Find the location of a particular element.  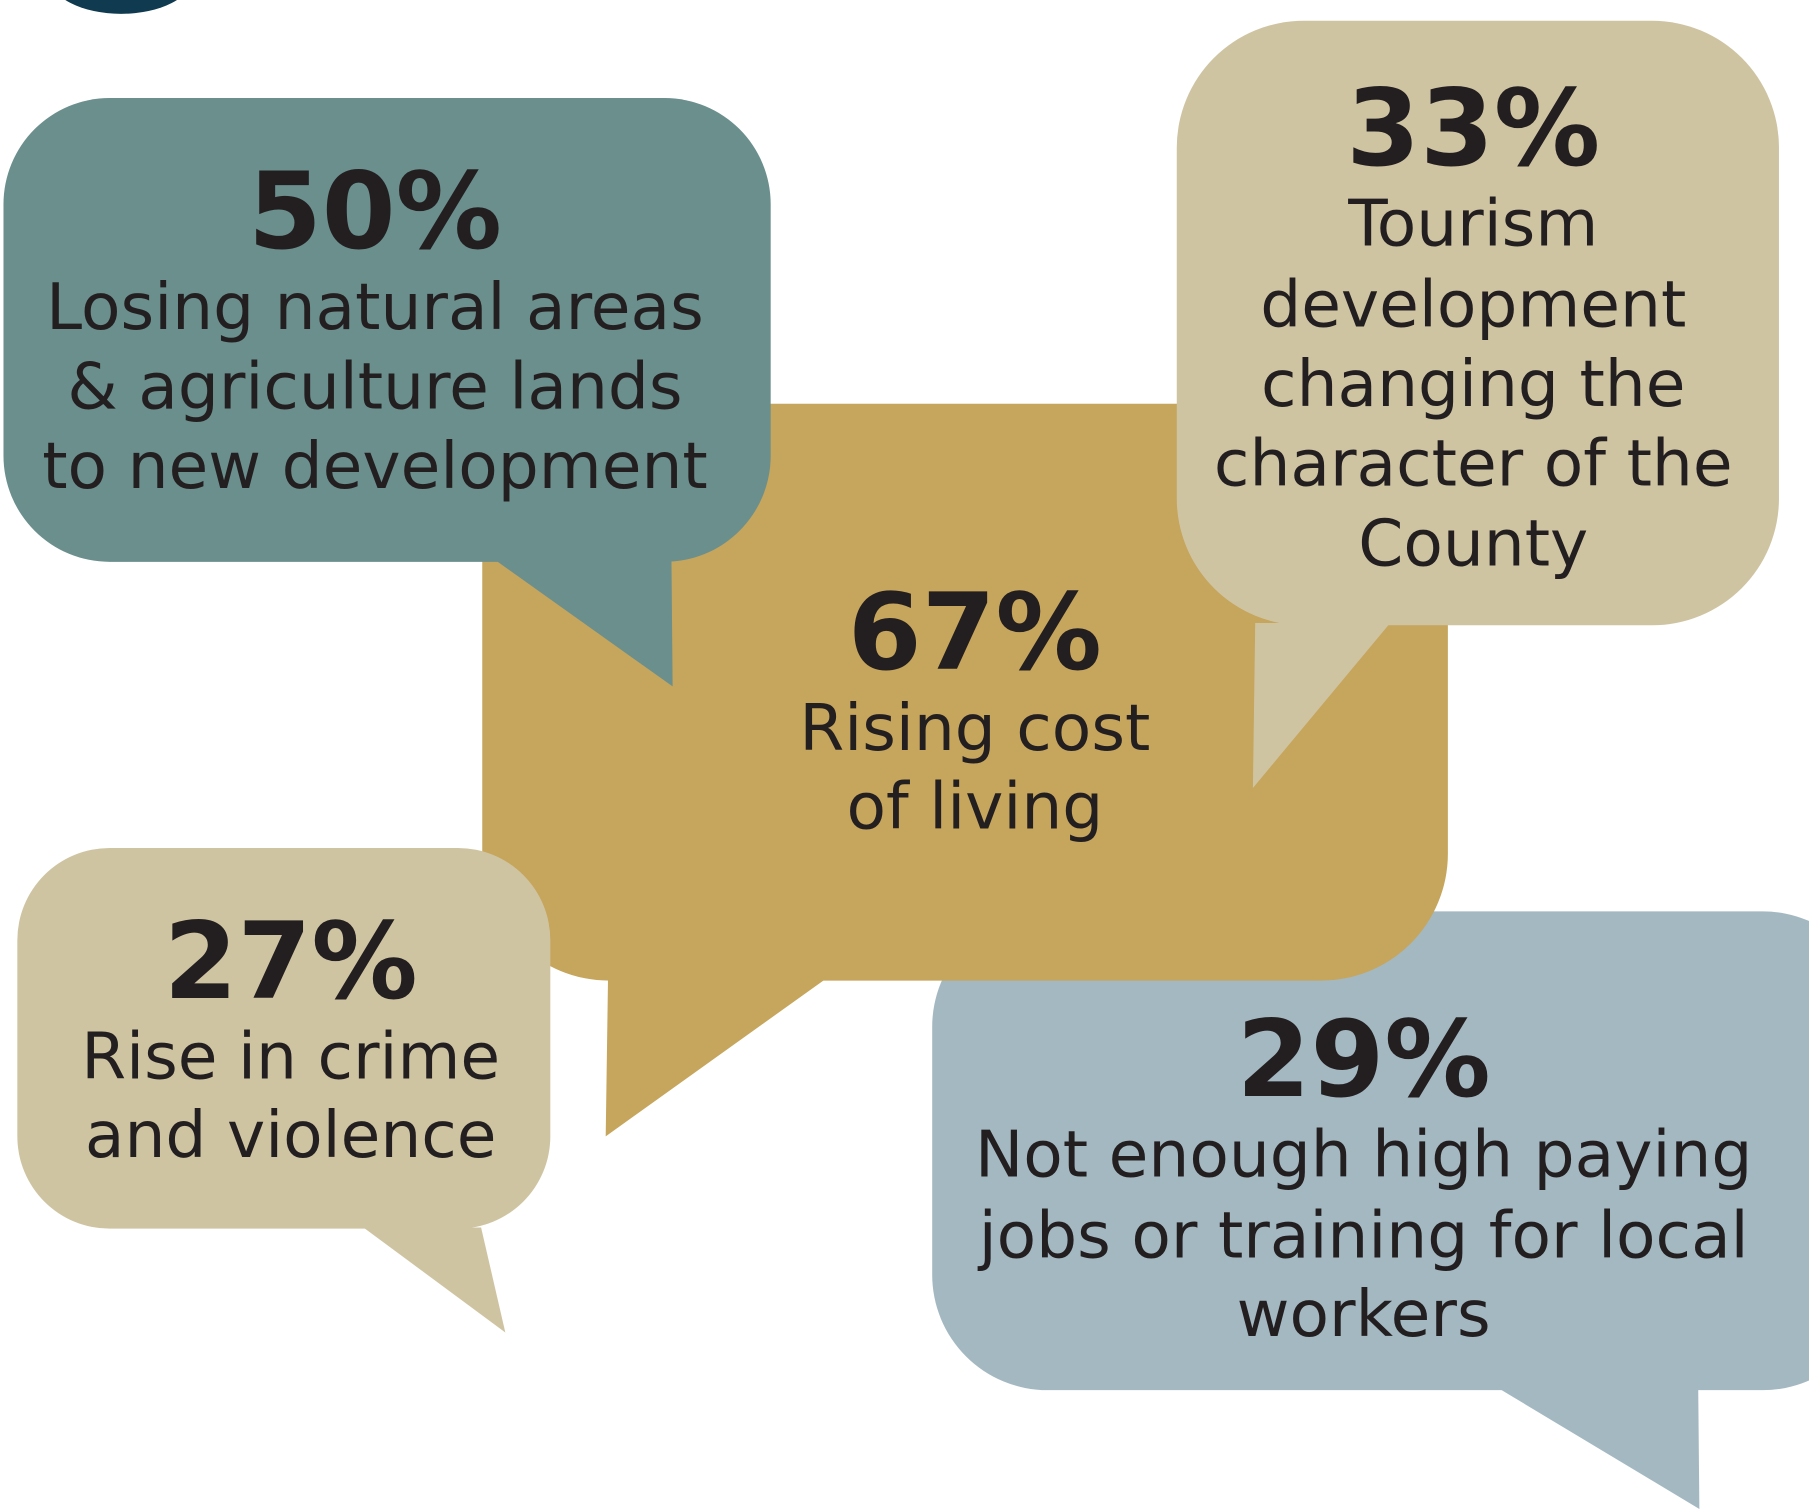

bubble-text: Rise in crime is located at coordinates (290, 1057).